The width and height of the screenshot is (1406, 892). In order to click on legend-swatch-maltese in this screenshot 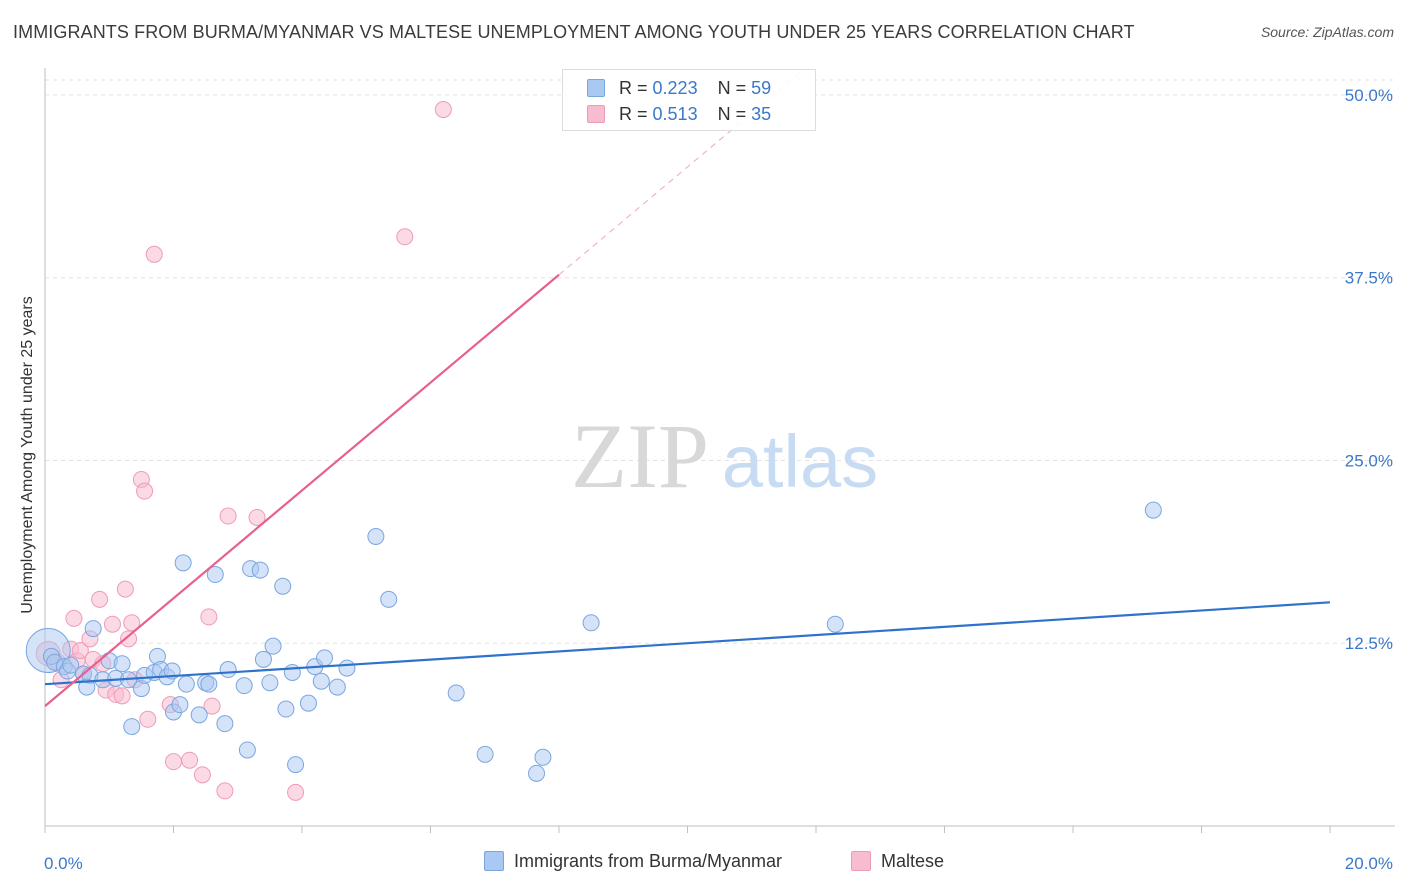, I will do `click(596, 114)`.